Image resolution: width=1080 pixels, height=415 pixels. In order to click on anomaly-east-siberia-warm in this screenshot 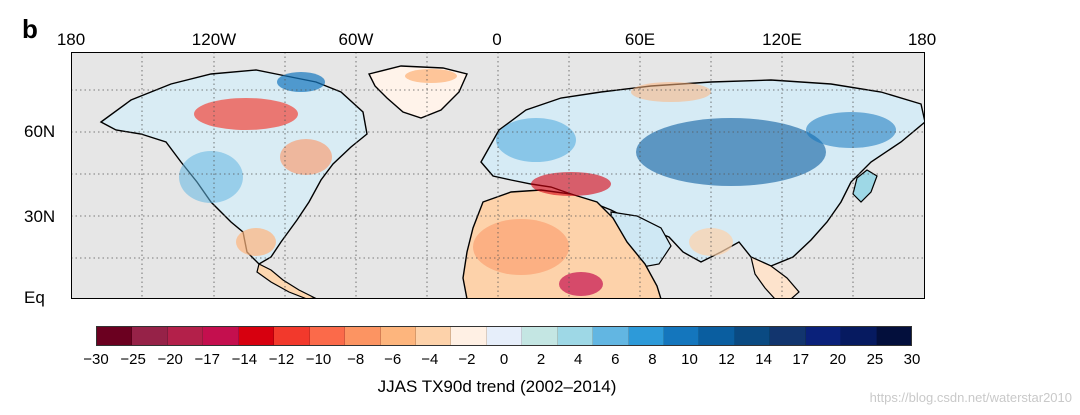, I will do `click(671, 92)`.